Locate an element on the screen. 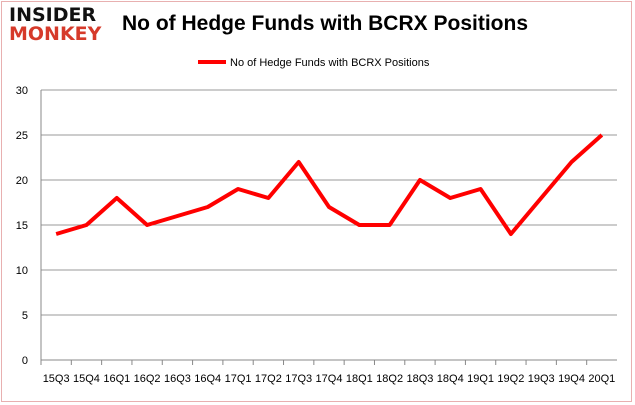  x-tick-label: 17Q3 is located at coordinates (298, 379).